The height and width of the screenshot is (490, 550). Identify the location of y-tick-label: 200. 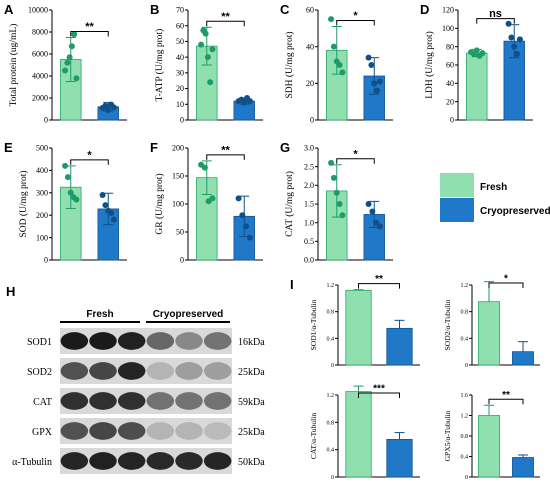
(42, 215).